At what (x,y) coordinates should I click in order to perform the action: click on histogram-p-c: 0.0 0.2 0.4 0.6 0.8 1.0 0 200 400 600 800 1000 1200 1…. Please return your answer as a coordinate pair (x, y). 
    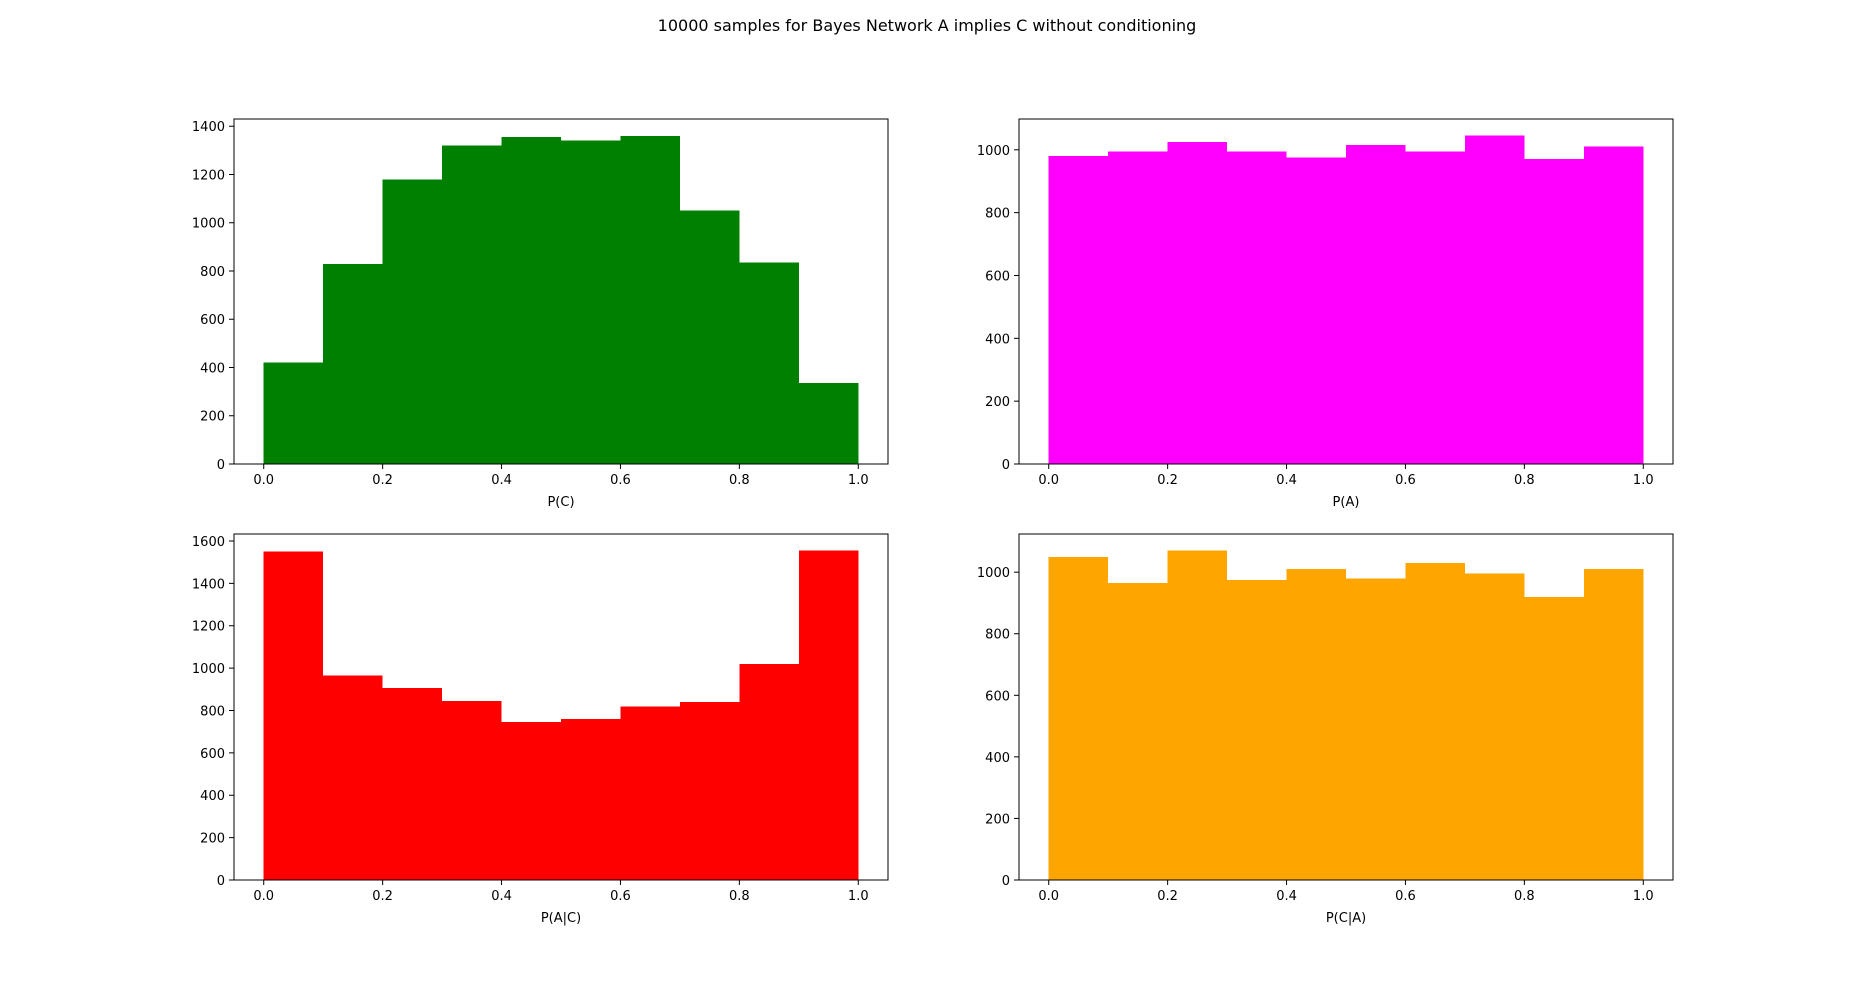
    Looking at the image, I should click on (540, 314).